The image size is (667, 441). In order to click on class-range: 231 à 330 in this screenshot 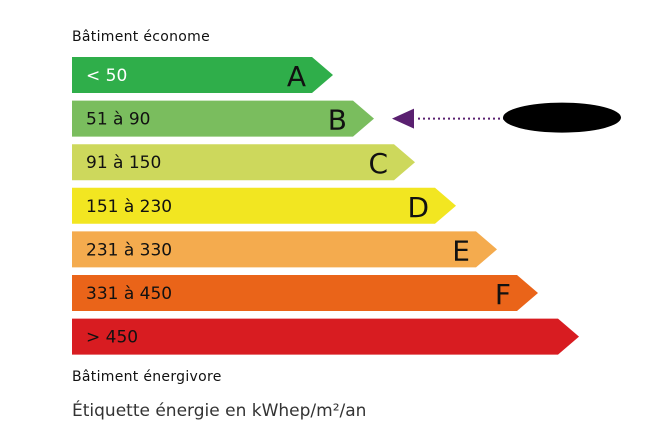, I will do `click(129, 250)`.